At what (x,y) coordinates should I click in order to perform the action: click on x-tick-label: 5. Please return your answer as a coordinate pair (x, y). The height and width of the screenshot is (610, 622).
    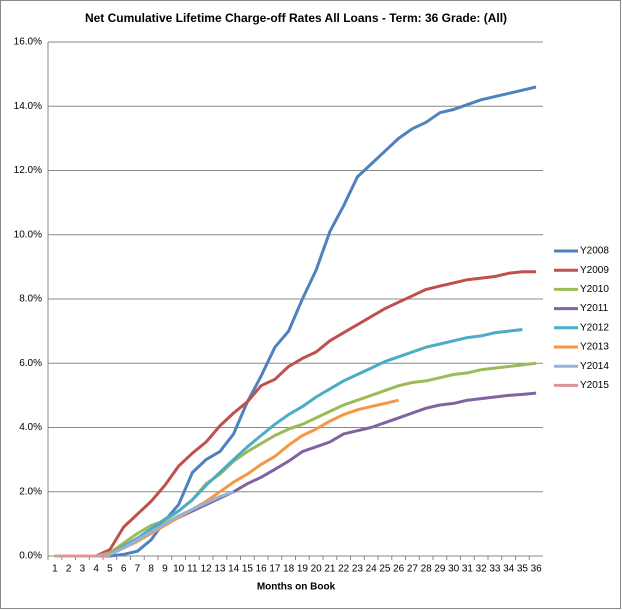
    Looking at the image, I should click on (110, 569).